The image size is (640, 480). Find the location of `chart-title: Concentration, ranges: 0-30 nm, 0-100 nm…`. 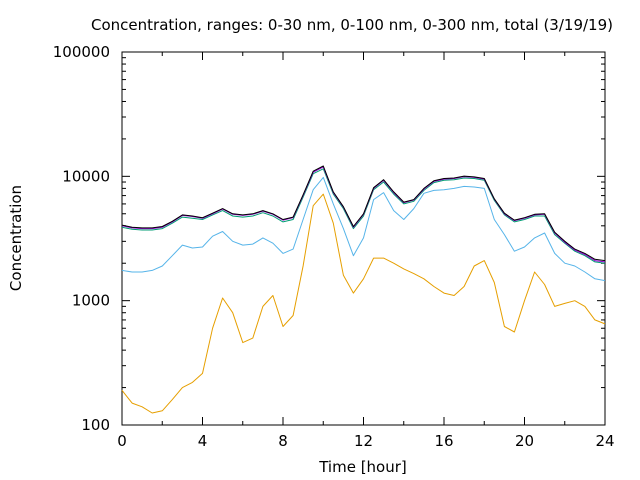

chart-title: Concentration, ranges: 0-30 nm, 0-100 nm… is located at coordinates (352, 25).